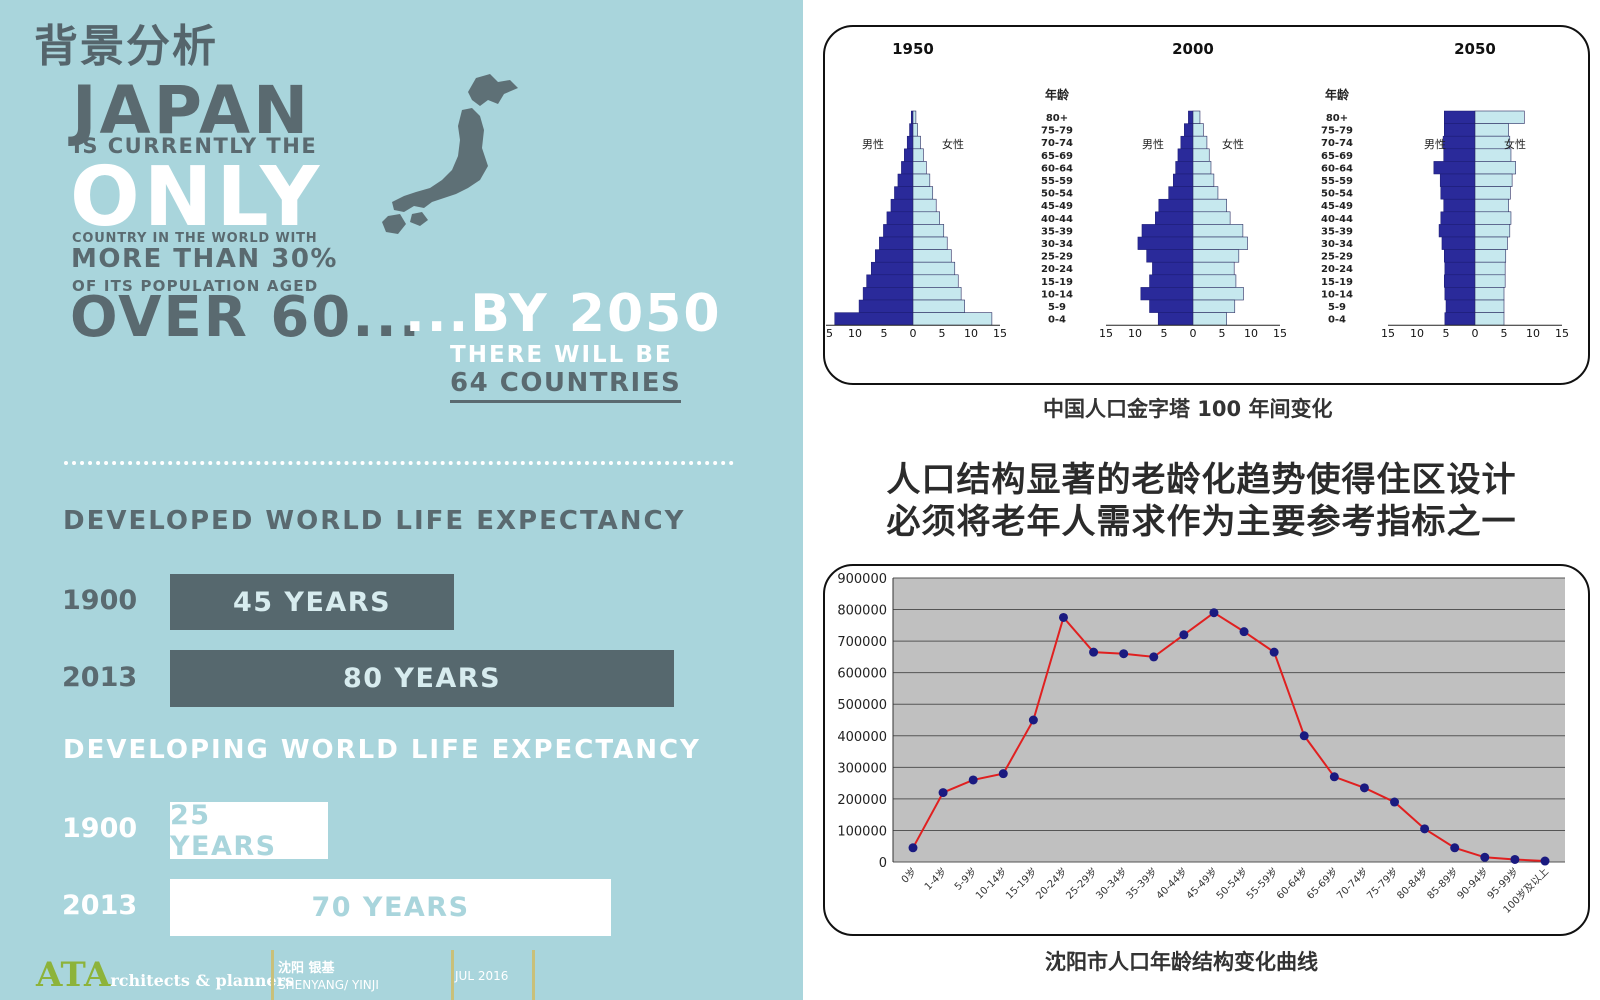  What do you see at coordinates (1337, 320) in the screenshot?
I see `age-tick-label: 0-4` at bounding box center [1337, 320].